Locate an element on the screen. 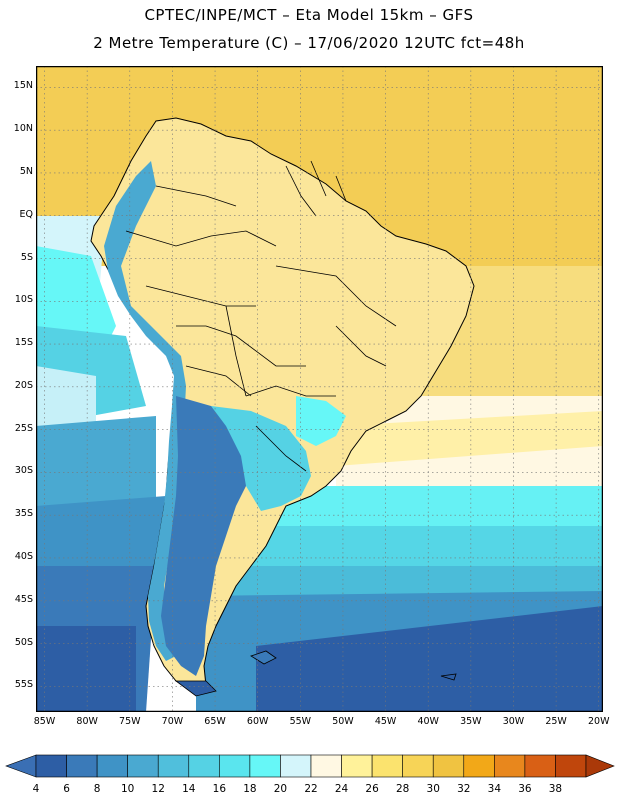  lon-tick-label: 35W is located at coordinates (471, 721).